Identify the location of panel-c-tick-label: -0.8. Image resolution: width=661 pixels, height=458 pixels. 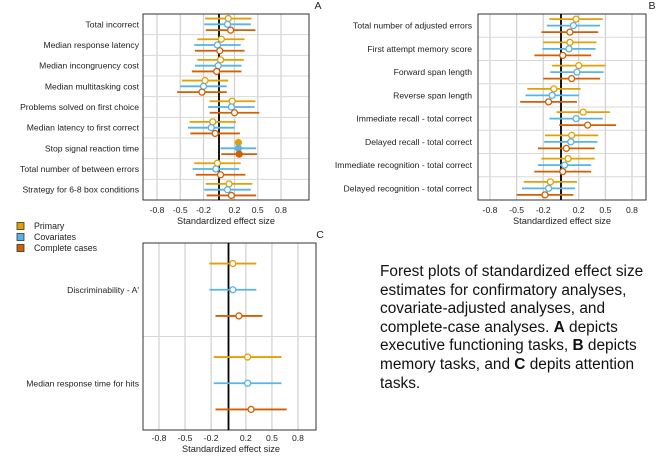
(159, 438).